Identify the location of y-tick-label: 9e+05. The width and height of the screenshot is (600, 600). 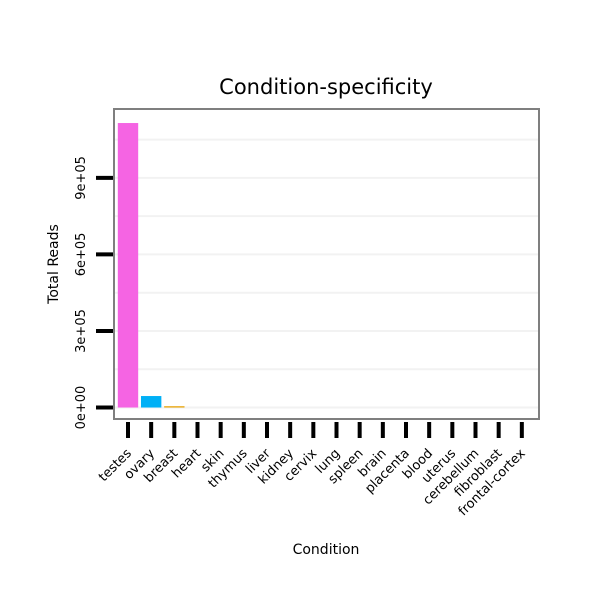
(81, 178).